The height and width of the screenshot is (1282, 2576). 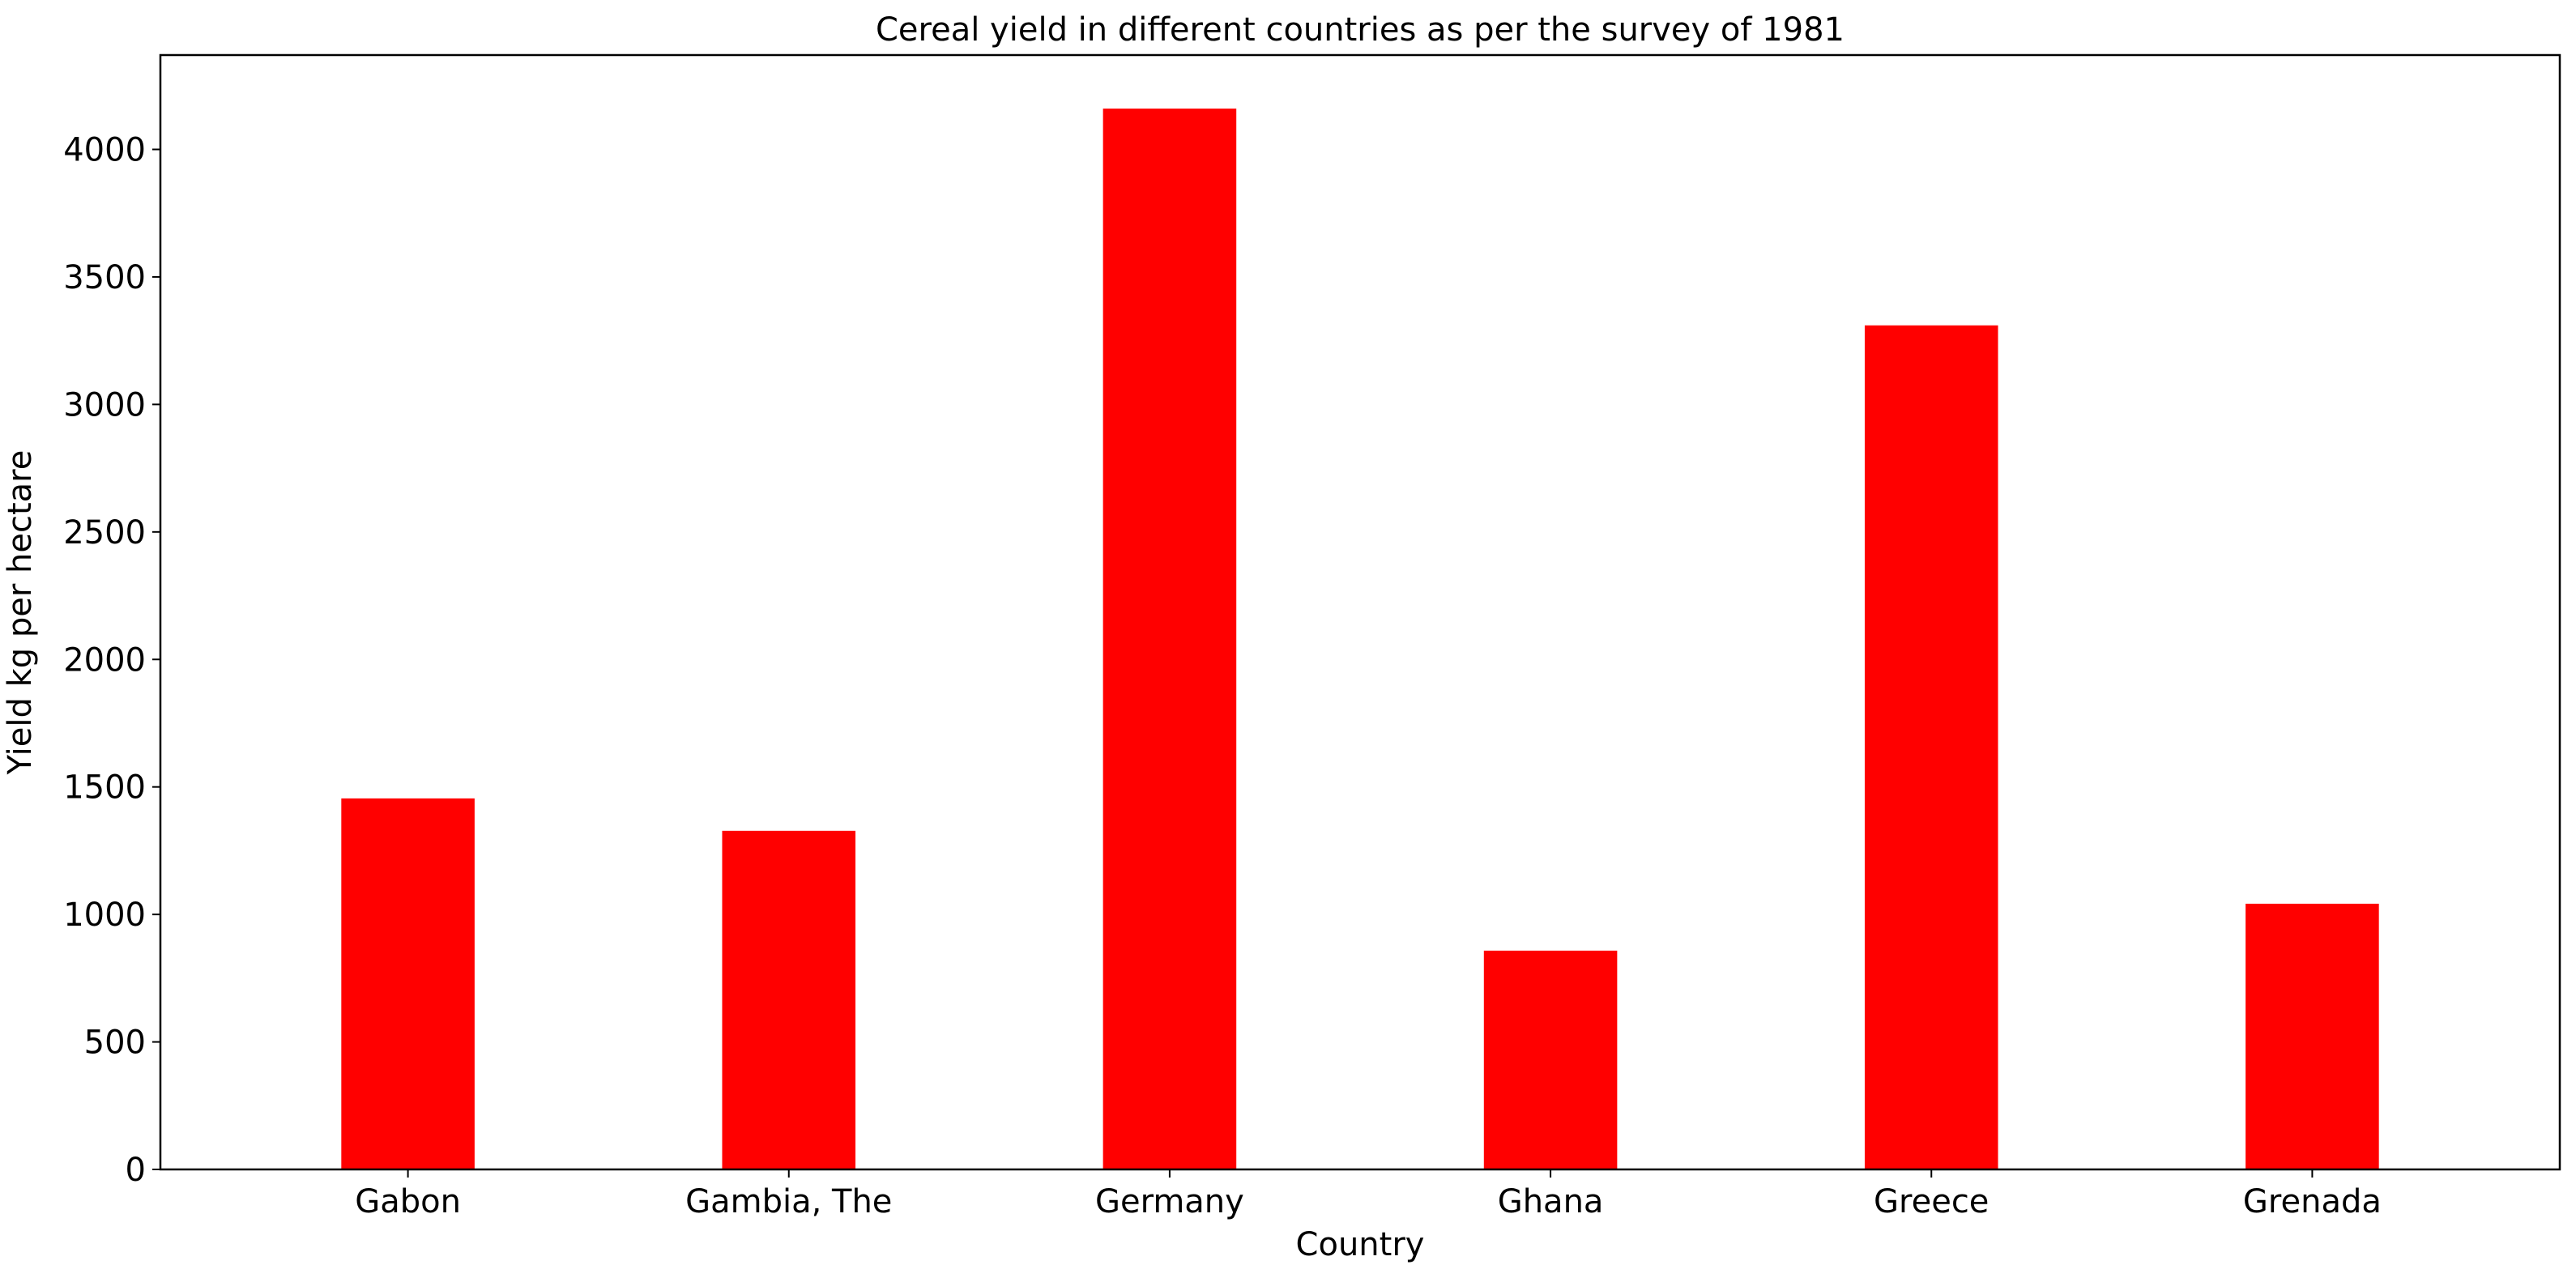 I want to click on bar-gabon, so click(x=408, y=983).